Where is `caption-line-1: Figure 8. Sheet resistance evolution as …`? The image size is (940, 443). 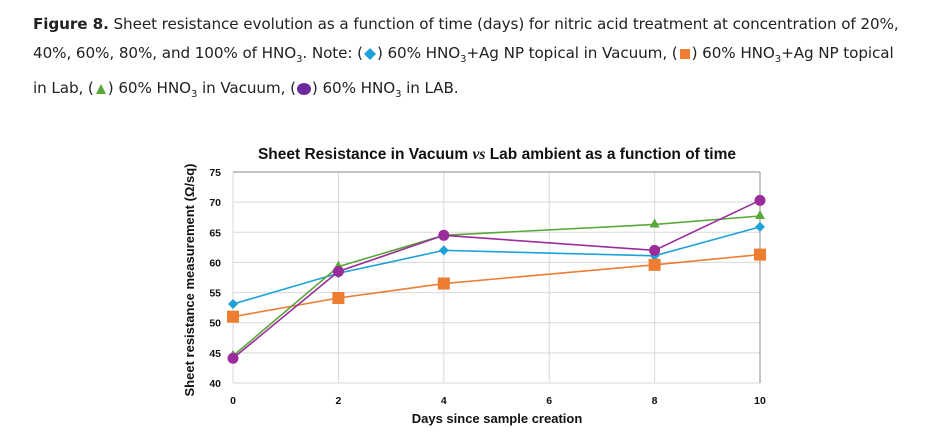
caption-line-1: Figure 8. Sheet resistance evolution as … is located at coordinates (483, 24).